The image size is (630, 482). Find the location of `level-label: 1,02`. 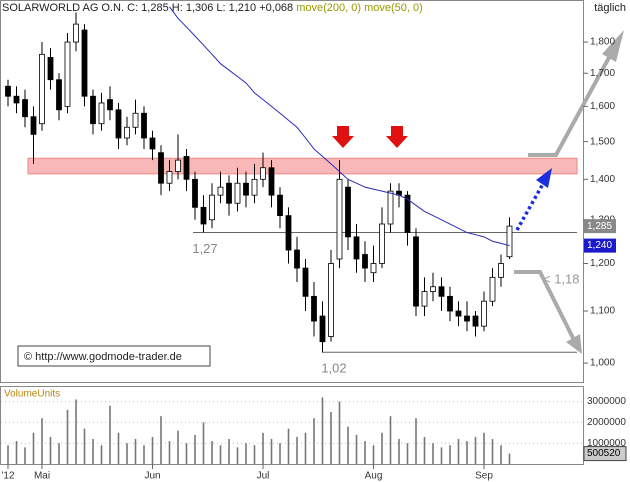

level-label: 1,02 is located at coordinates (333, 368).